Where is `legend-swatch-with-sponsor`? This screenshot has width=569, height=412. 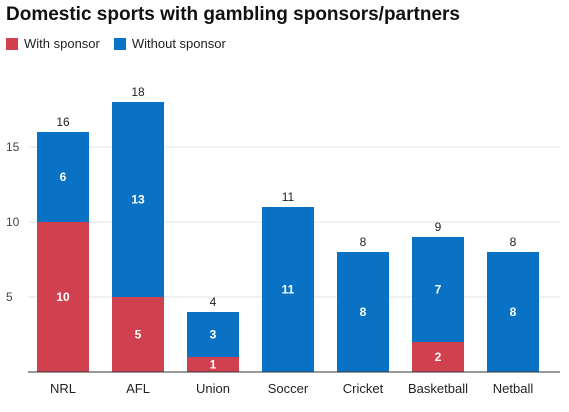
legend-swatch-with-sponsor is located at coordinates (12, 43).